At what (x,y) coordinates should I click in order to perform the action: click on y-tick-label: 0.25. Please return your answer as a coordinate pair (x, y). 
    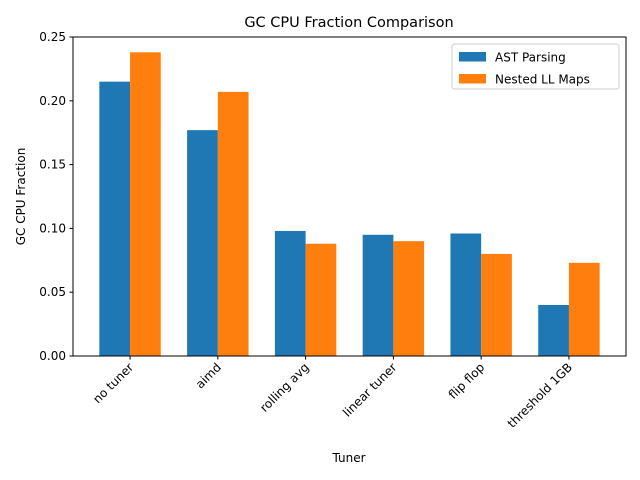
    Looking at the image, I should click on (52, 37).